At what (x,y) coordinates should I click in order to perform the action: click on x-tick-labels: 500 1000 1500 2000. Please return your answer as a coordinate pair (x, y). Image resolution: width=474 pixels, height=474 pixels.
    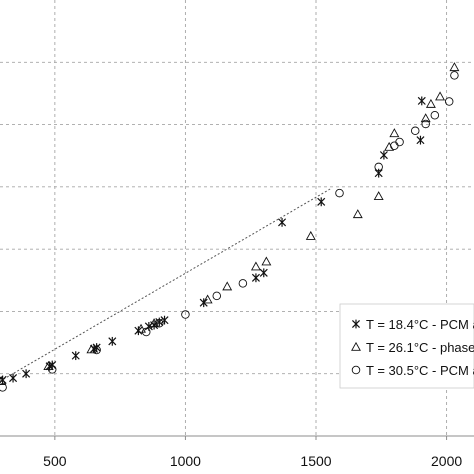
    Looking at the image, I should click on (252, 452).